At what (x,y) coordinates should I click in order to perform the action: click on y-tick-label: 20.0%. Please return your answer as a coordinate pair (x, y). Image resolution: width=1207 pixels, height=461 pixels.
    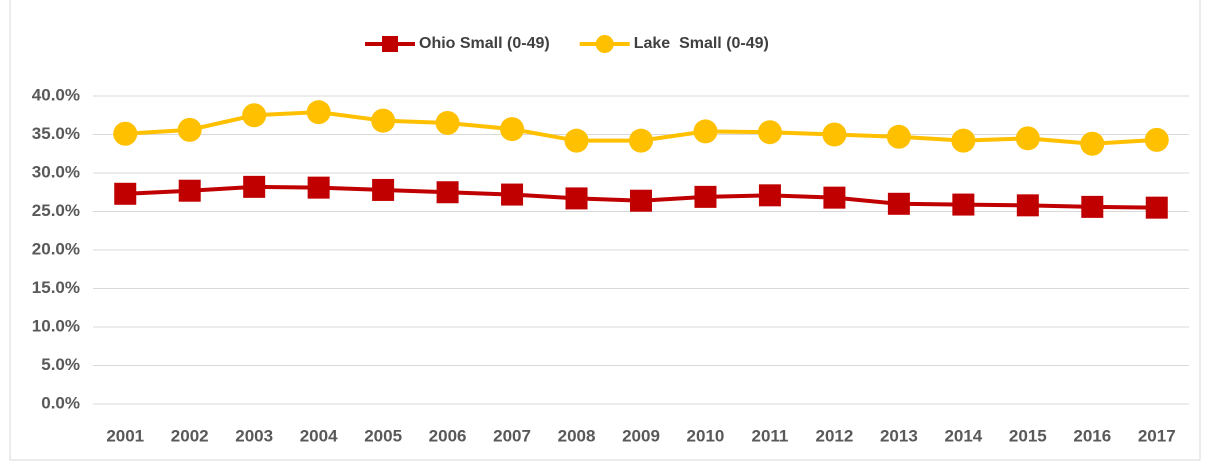
    Looking at the image, I should click on (56, 248).